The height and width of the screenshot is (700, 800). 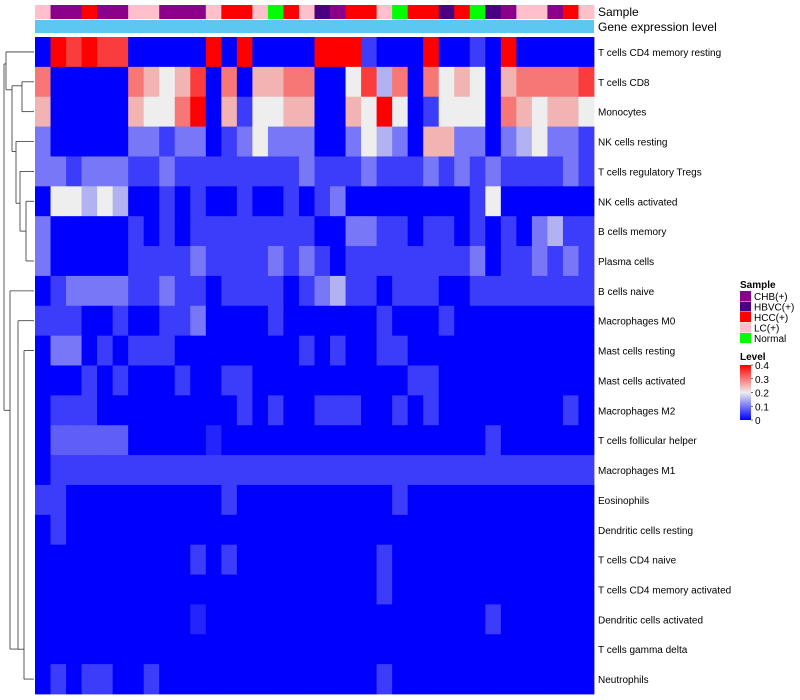 What do you see at coordinates (762, 366) in the screenshot?
I see `legend-tick-label: 0.4` at bounding box center [762, 366].